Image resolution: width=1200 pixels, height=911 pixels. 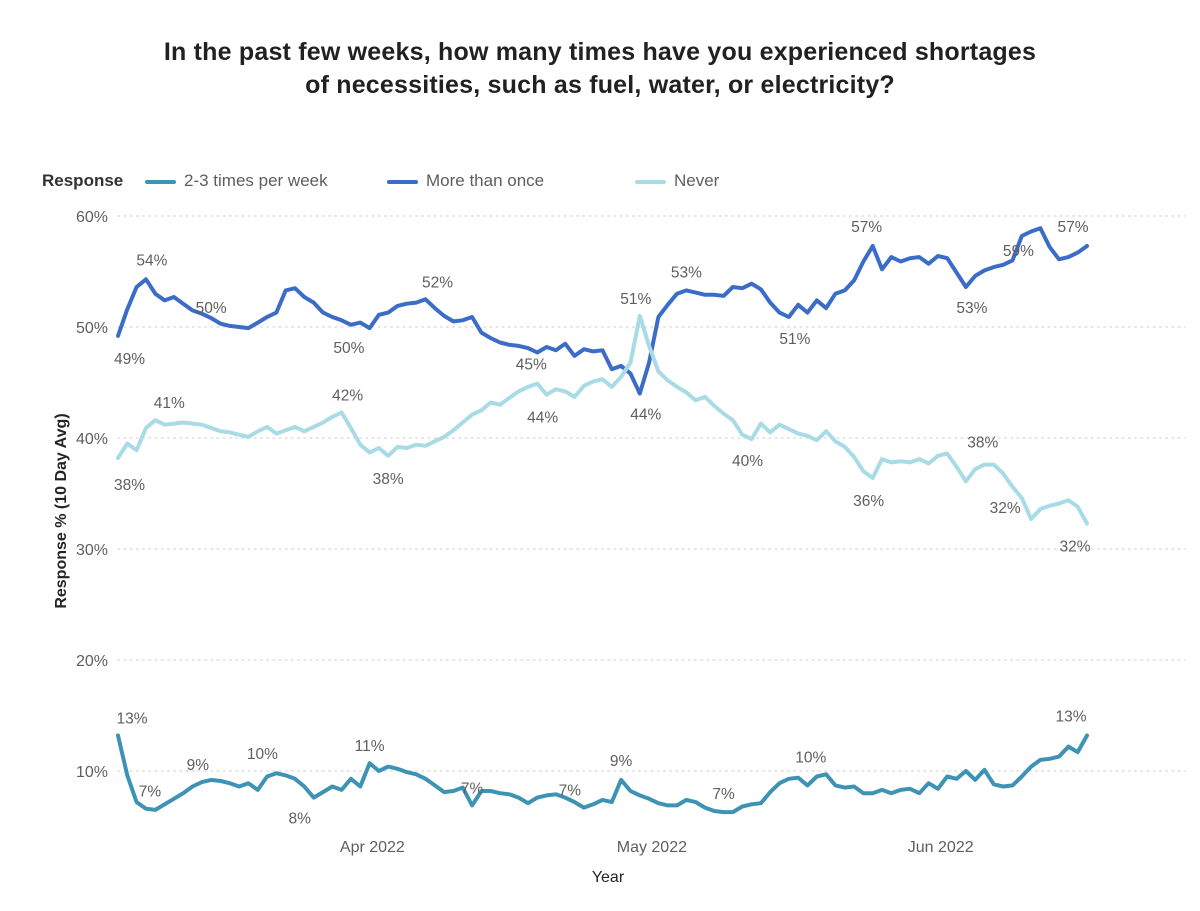 I want to click on data-label: 52%, so click(x=437, y=282).